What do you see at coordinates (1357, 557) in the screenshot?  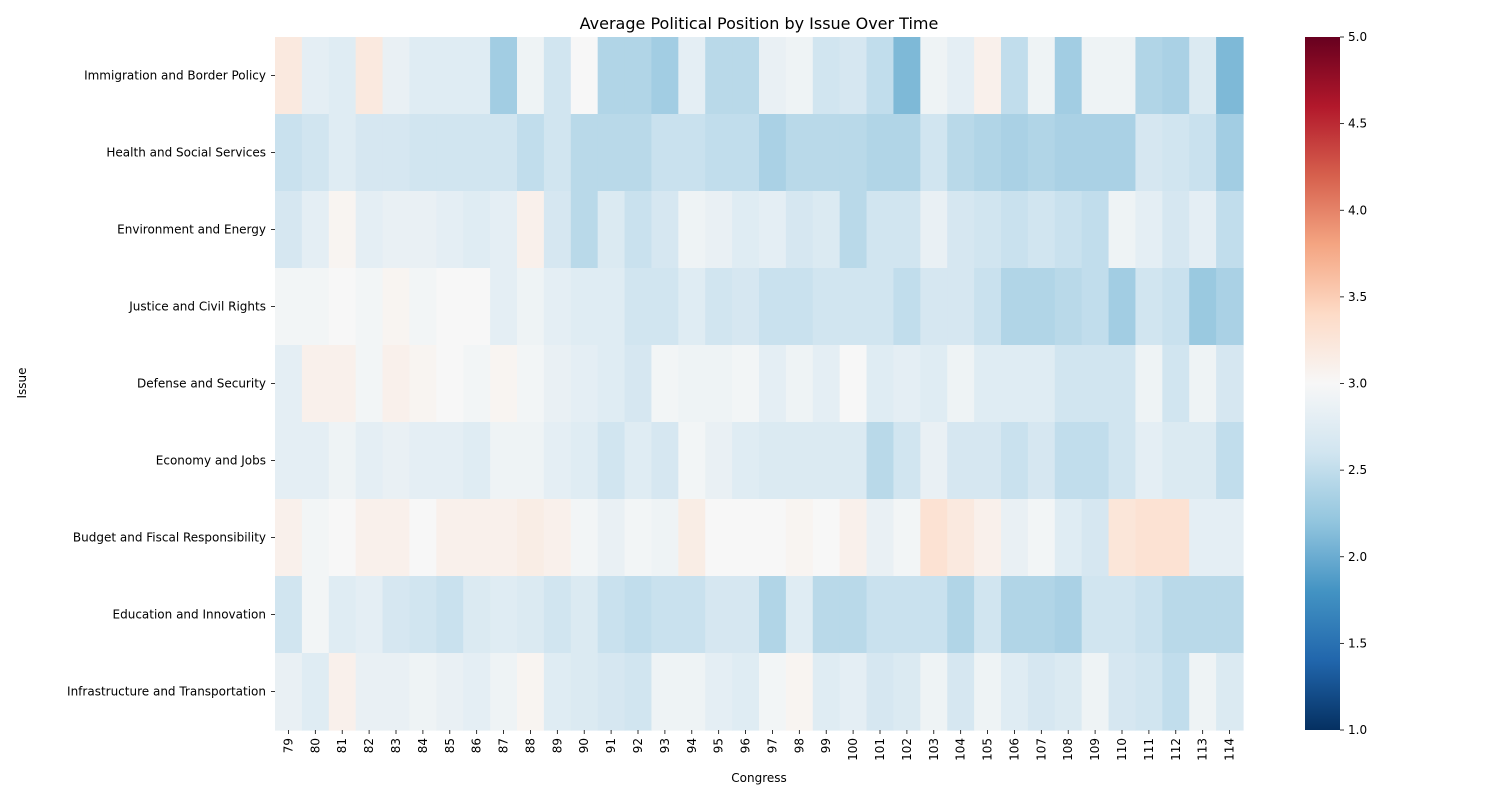 I see `colorbar-tick-label: 2.0` at bounding box center [1357, 557].